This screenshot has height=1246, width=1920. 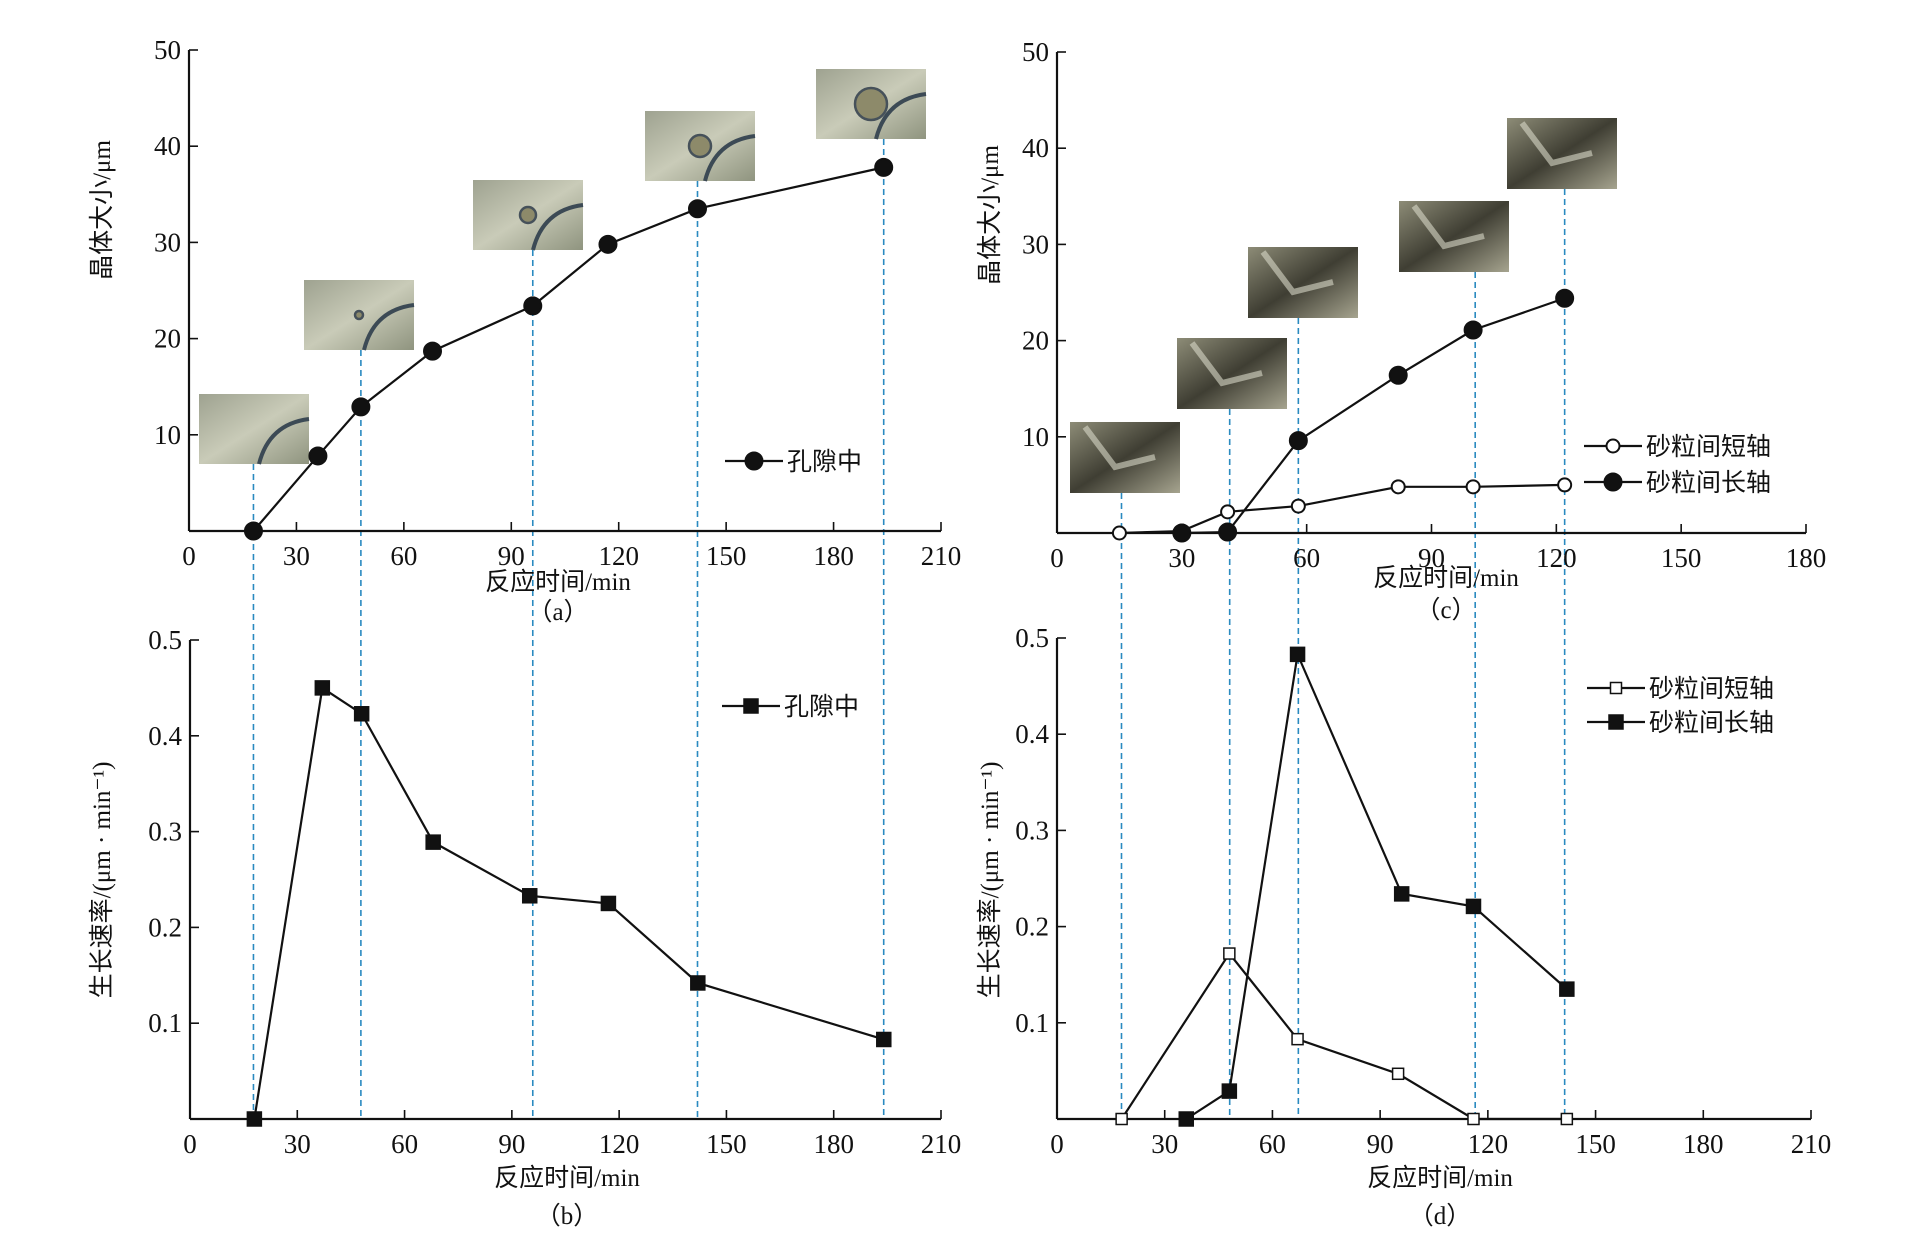 I want to click on y-tick-label: 50, so click(x=167, y=50).